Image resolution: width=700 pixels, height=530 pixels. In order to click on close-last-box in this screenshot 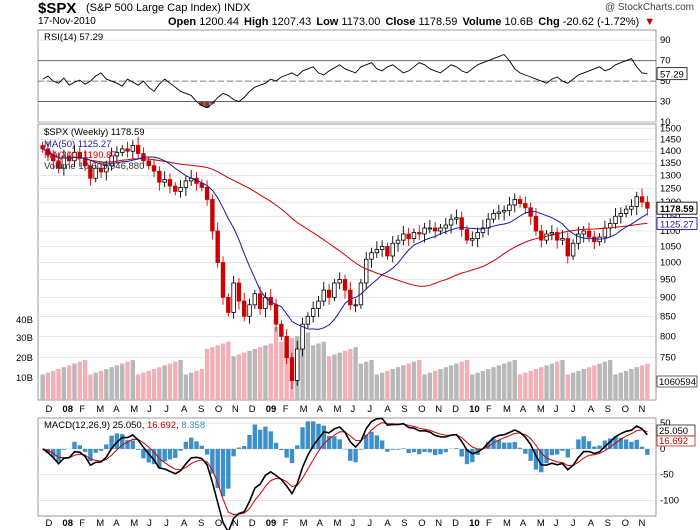, I will do `click(677, 208)`.